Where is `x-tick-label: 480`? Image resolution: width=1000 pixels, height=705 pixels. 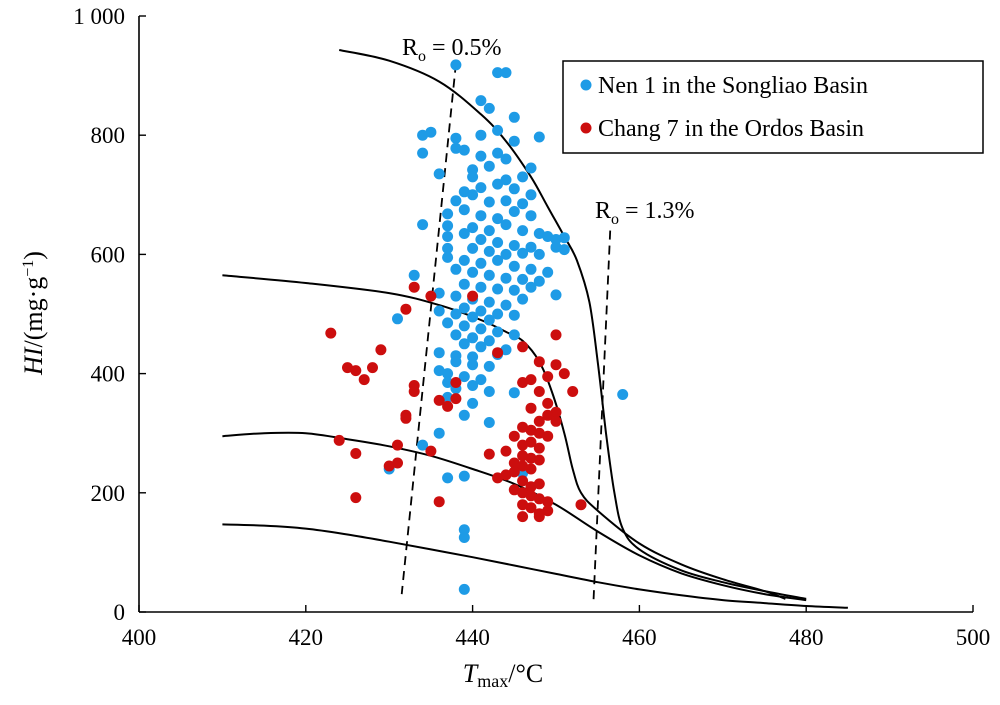 x-tick-label: 480 is located at coordinates (806, 637).